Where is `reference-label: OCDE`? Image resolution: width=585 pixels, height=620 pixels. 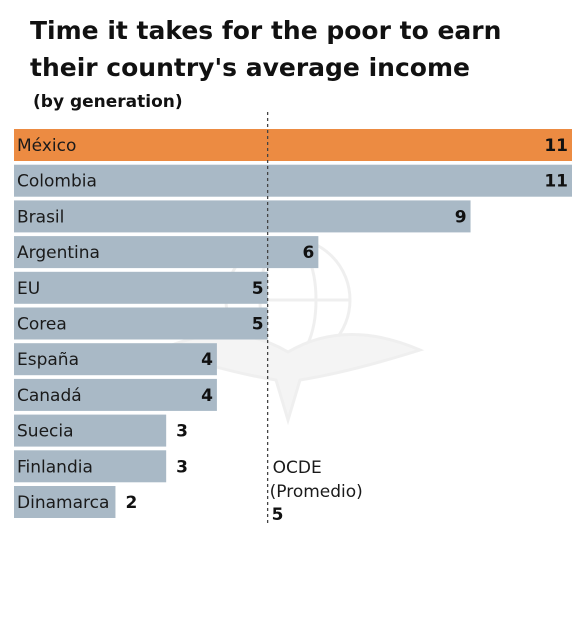 reference-label: OCDE is located at coordinates (297, 468).